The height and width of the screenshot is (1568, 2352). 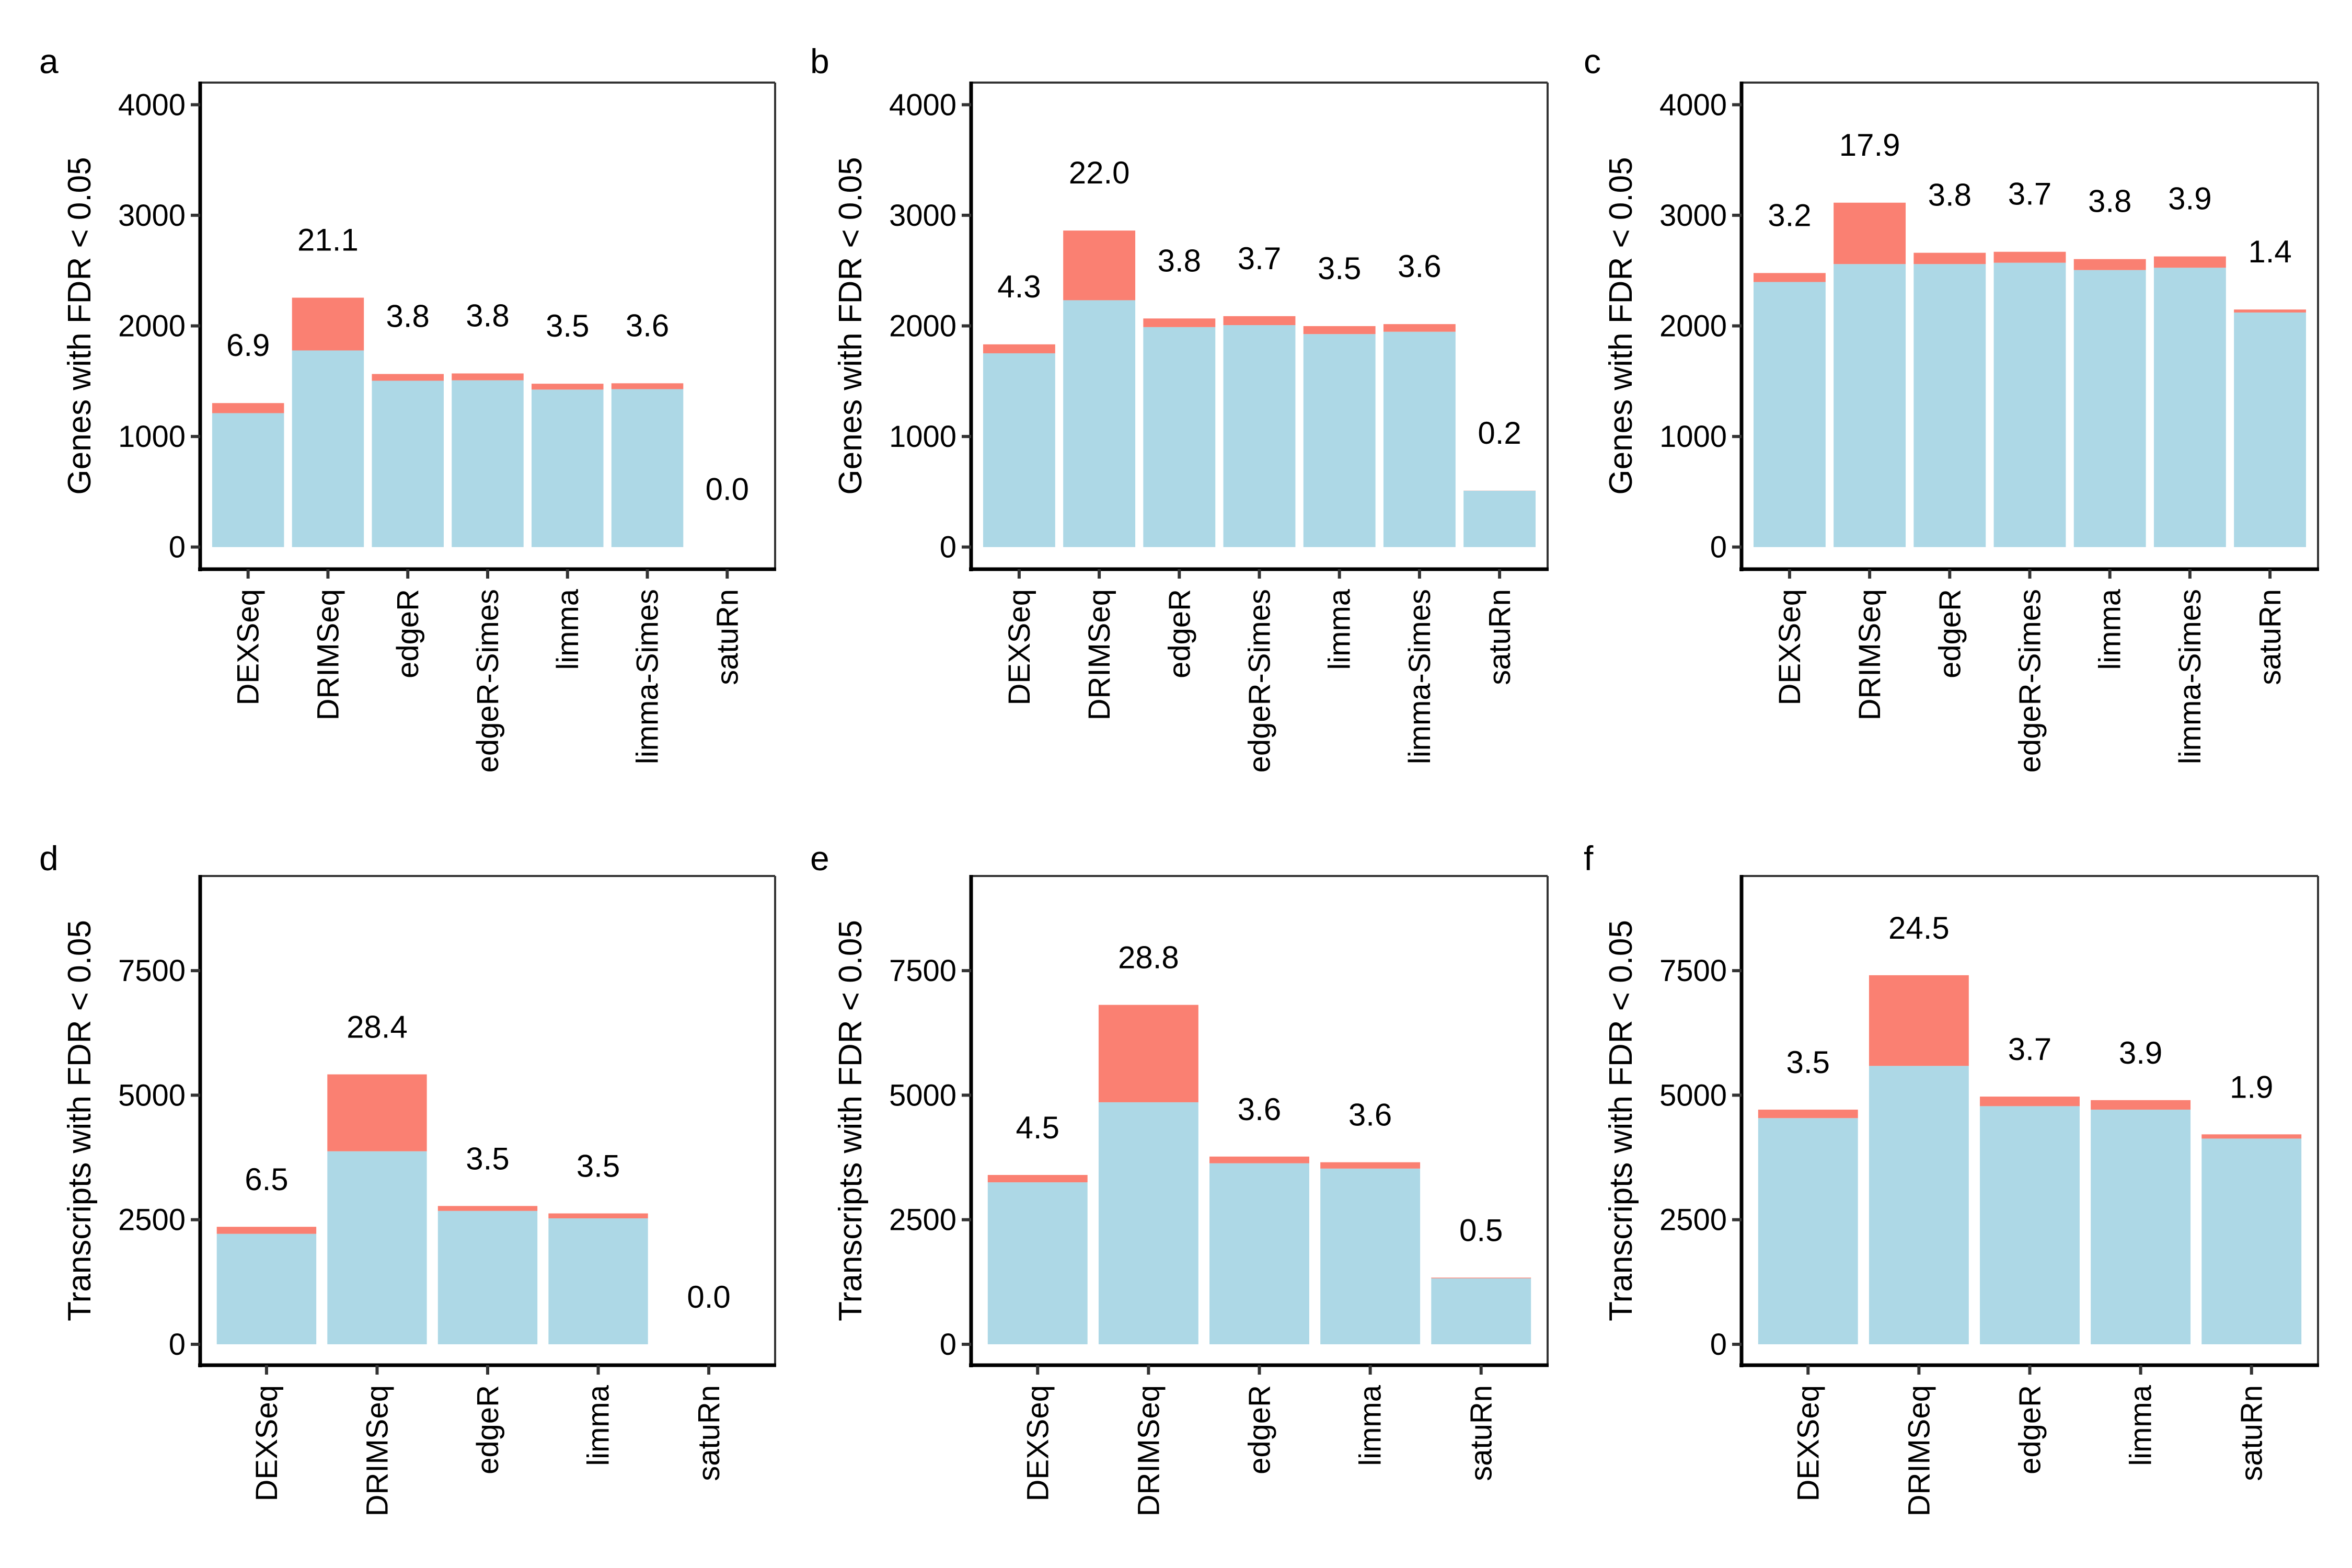 What do you see at coordinates (1693, 437) in the screenshot?
I see `y-tick-label: 1000` at bounding box center [1693, 437].